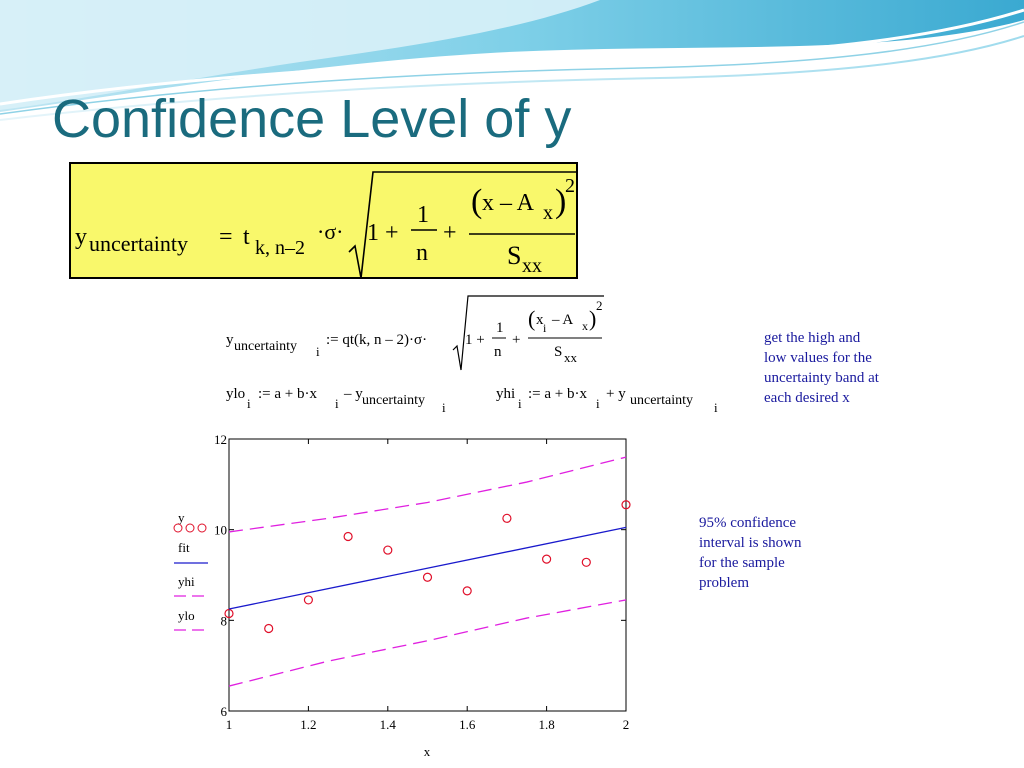 Image resolution: width=1024 pixels, height=768 pixels. I want to click on def1-f2-num-rest: – A, so click(562, 320).